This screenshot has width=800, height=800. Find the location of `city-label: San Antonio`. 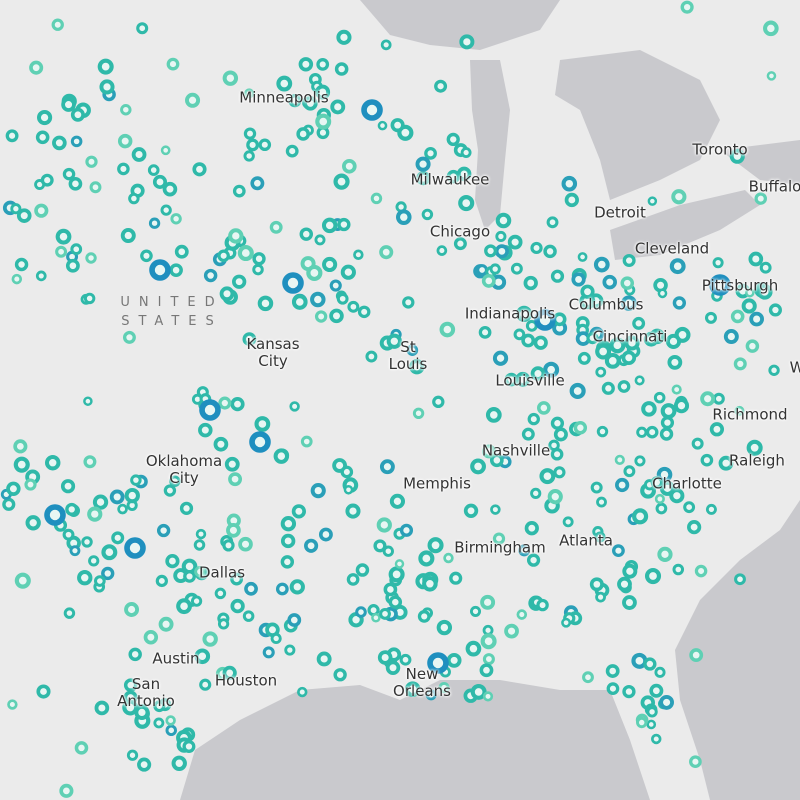

city-label: San Antonio is located at coordinates (146, 692).